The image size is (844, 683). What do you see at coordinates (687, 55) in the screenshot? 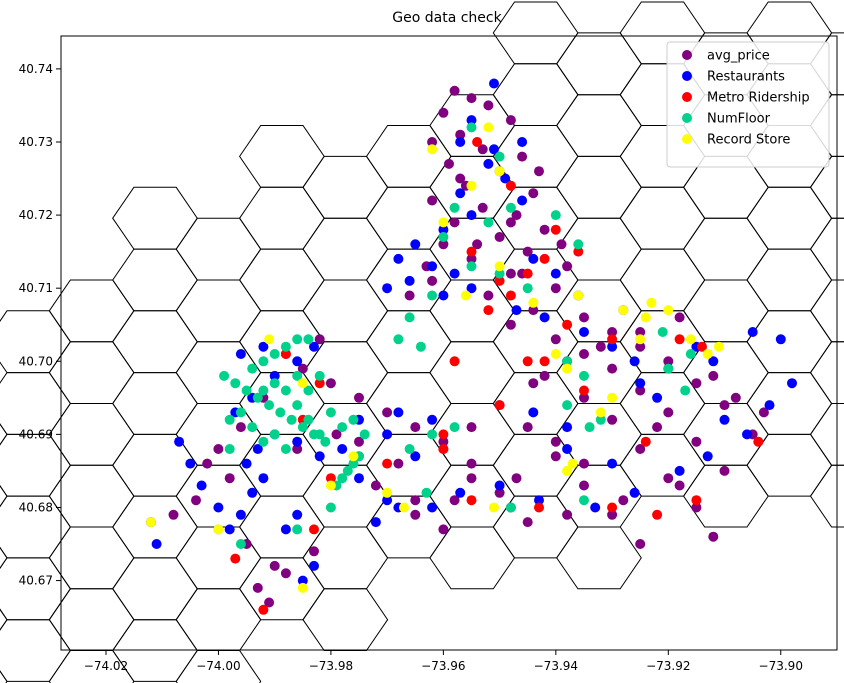
I see `legend-marker` at bounding box center [687, 55].